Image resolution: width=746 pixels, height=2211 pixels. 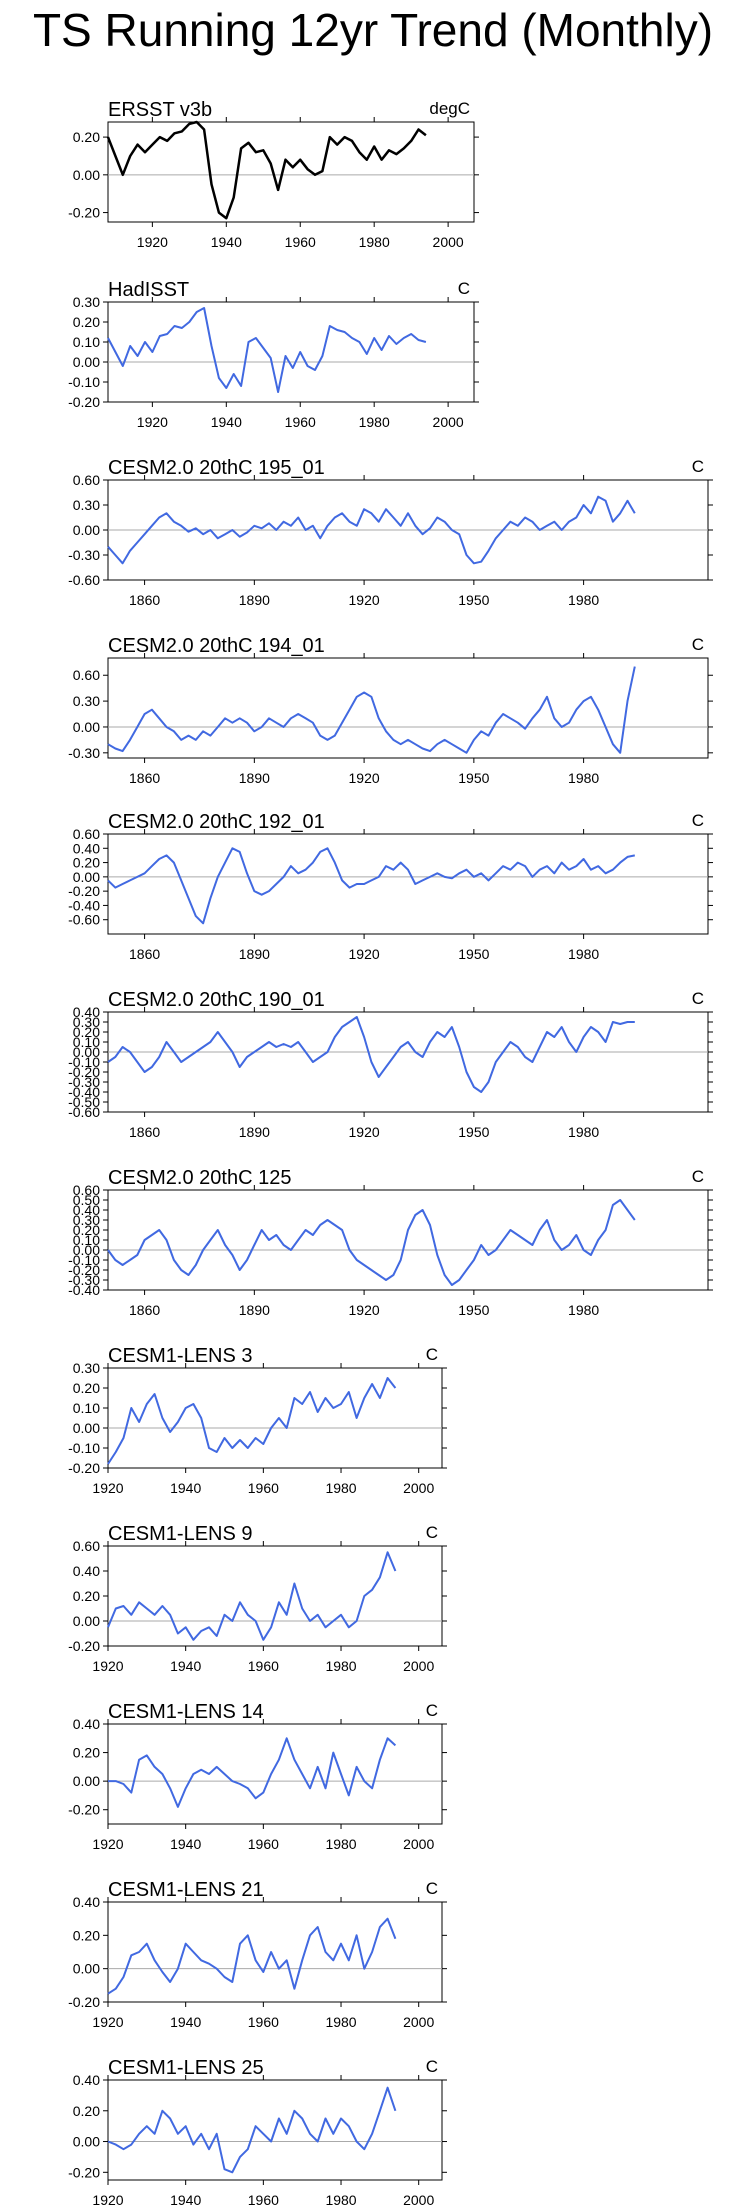 I want to click on chart-title: CESM2.0 20thC 194_01, so click(x=216, y=646).